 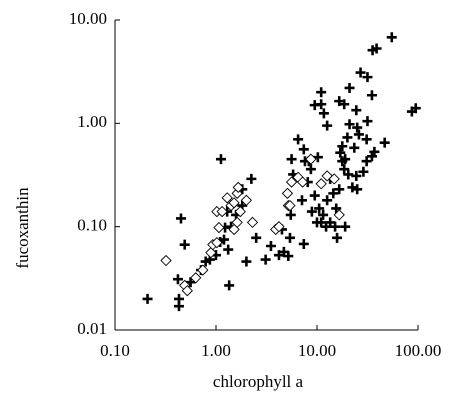 What do you see at coordinates (115, 350) in the screenshot?
I see `x-tick-label: 0.10` at bounding box center [115, 350].